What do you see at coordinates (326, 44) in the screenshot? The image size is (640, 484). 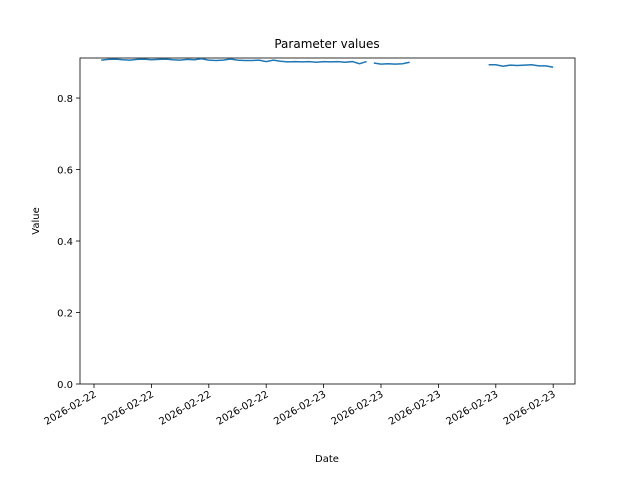 I see `chart-title: Parameter values` at bounding box center [326, 44].